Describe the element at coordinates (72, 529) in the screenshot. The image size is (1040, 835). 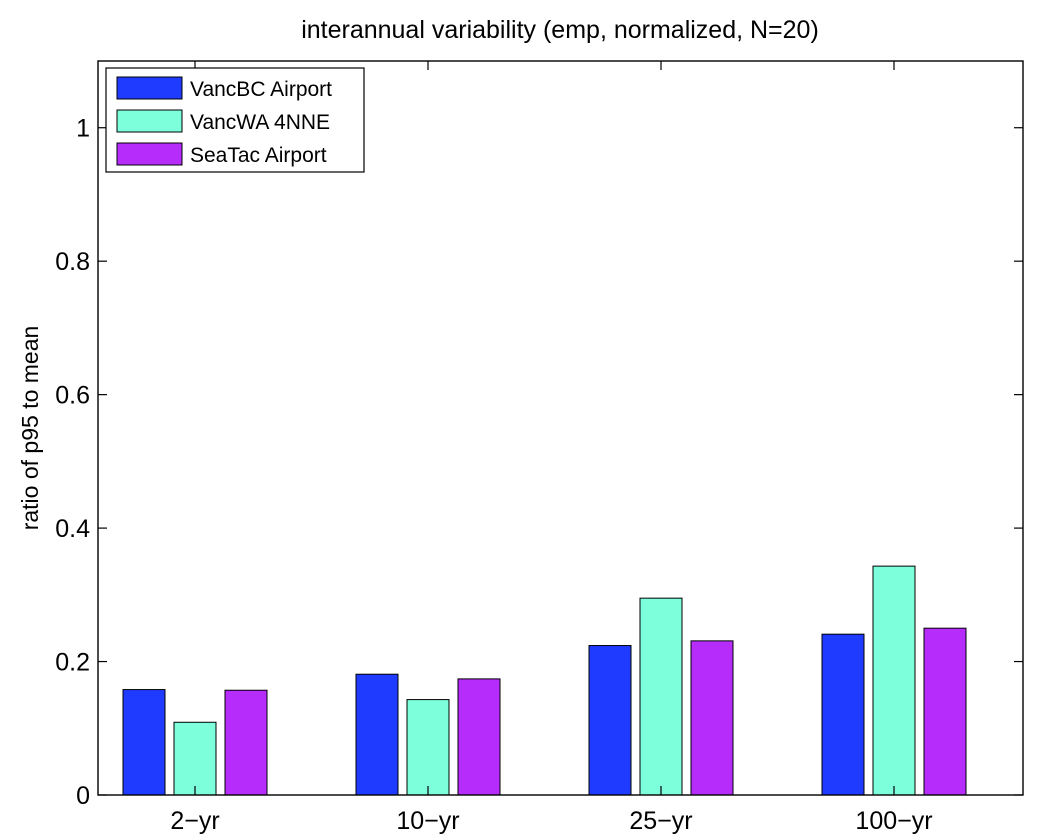
I see `y-tick-label: 0.4` at that location.